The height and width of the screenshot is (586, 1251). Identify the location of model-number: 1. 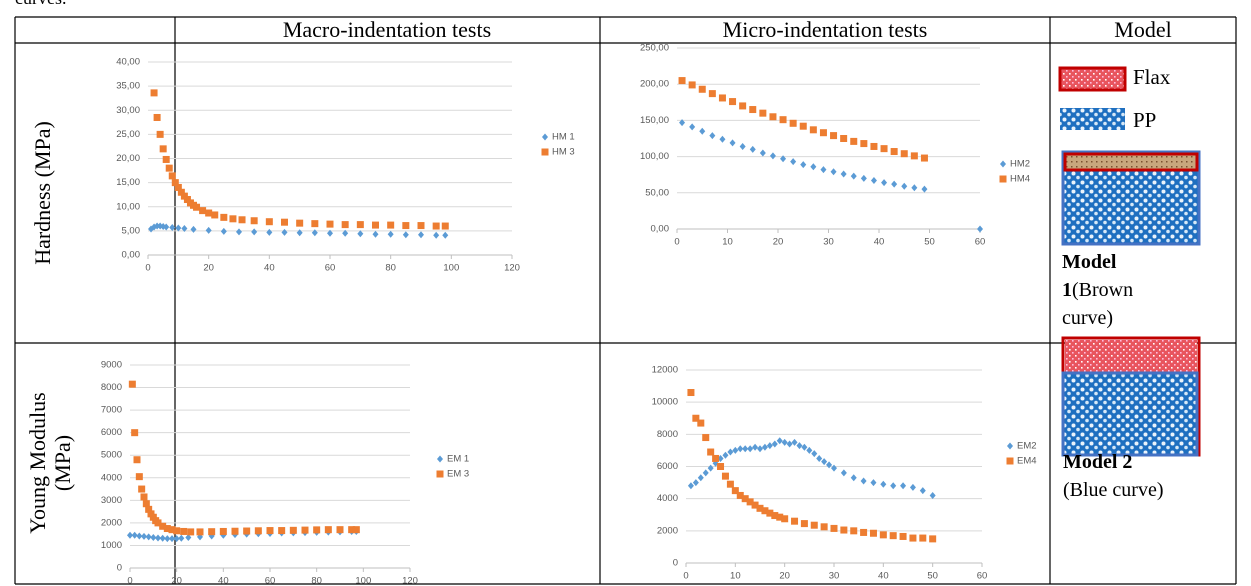
(1067, 290).